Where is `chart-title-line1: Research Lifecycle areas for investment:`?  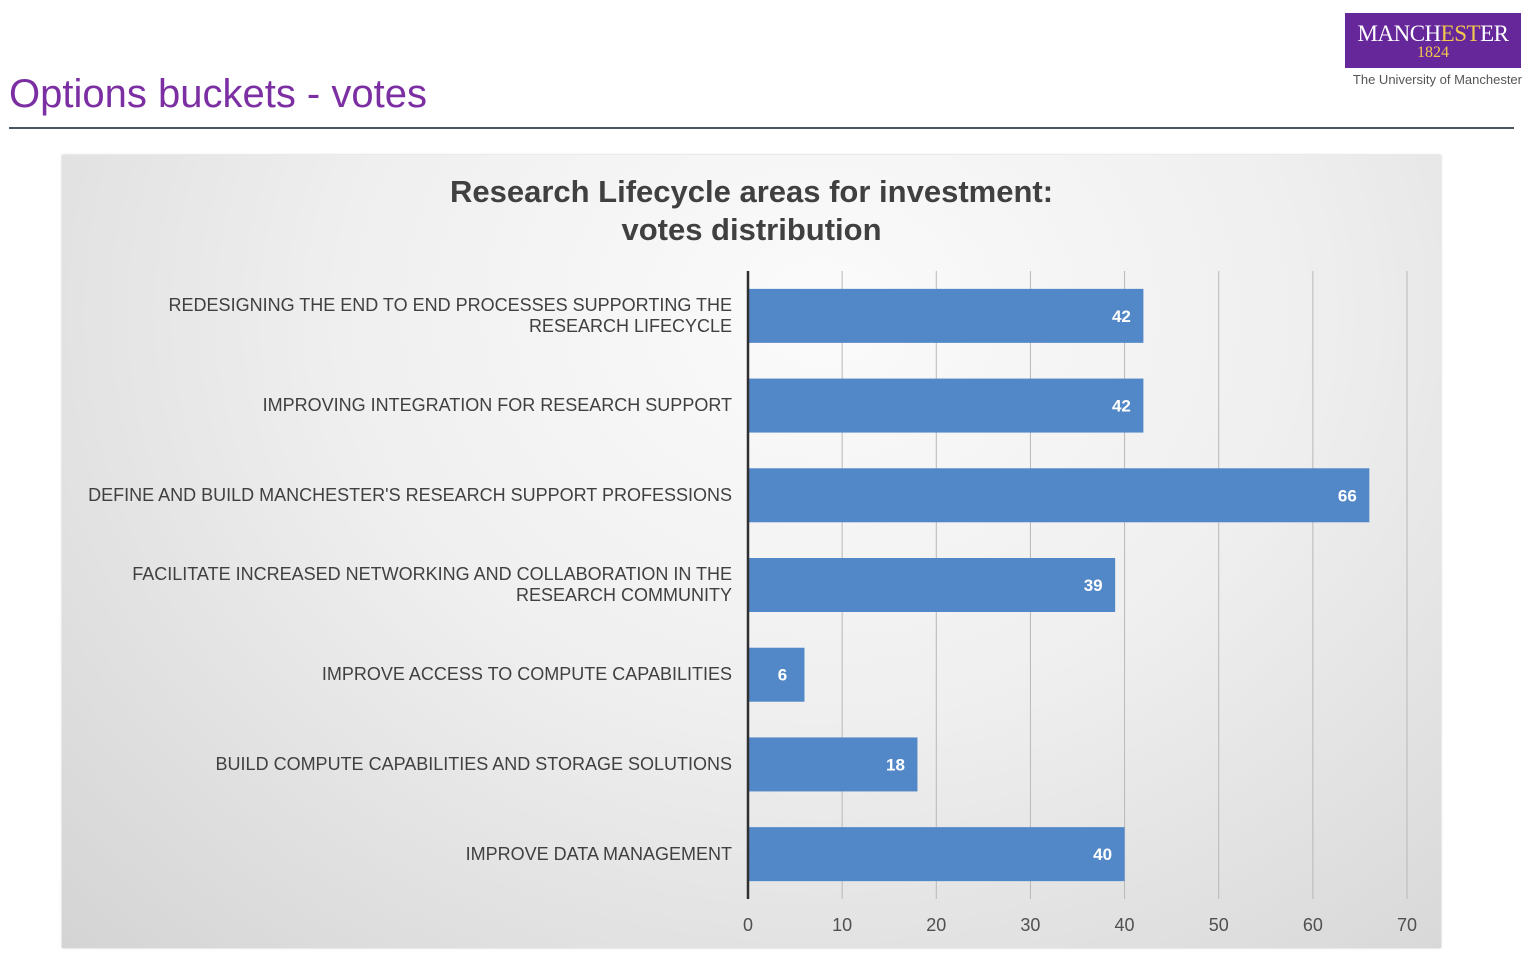 chart-title-line1: Research Lifecycle areas for investment: is located at coordinates (751, 191).